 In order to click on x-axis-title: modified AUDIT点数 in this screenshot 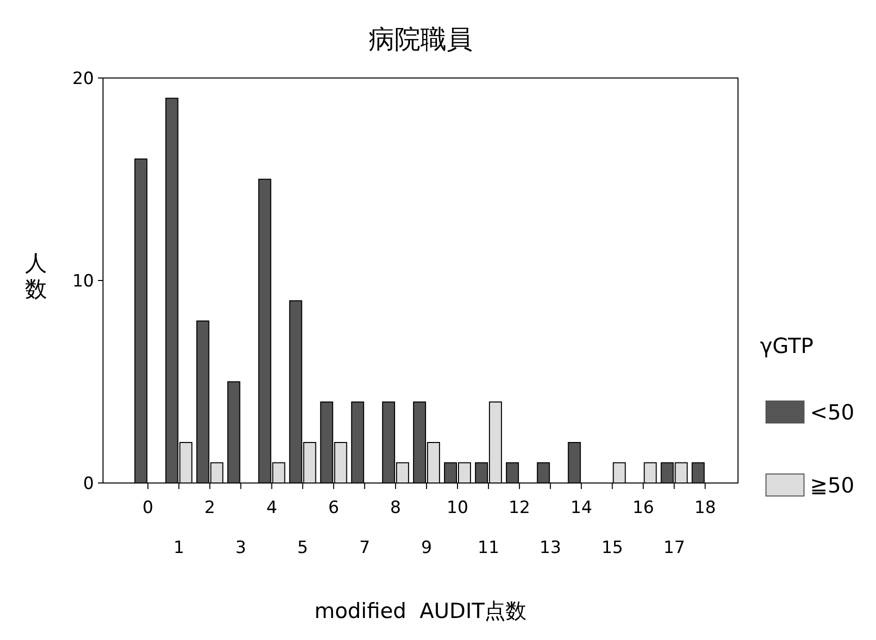, I will do `click(420, 611)`.